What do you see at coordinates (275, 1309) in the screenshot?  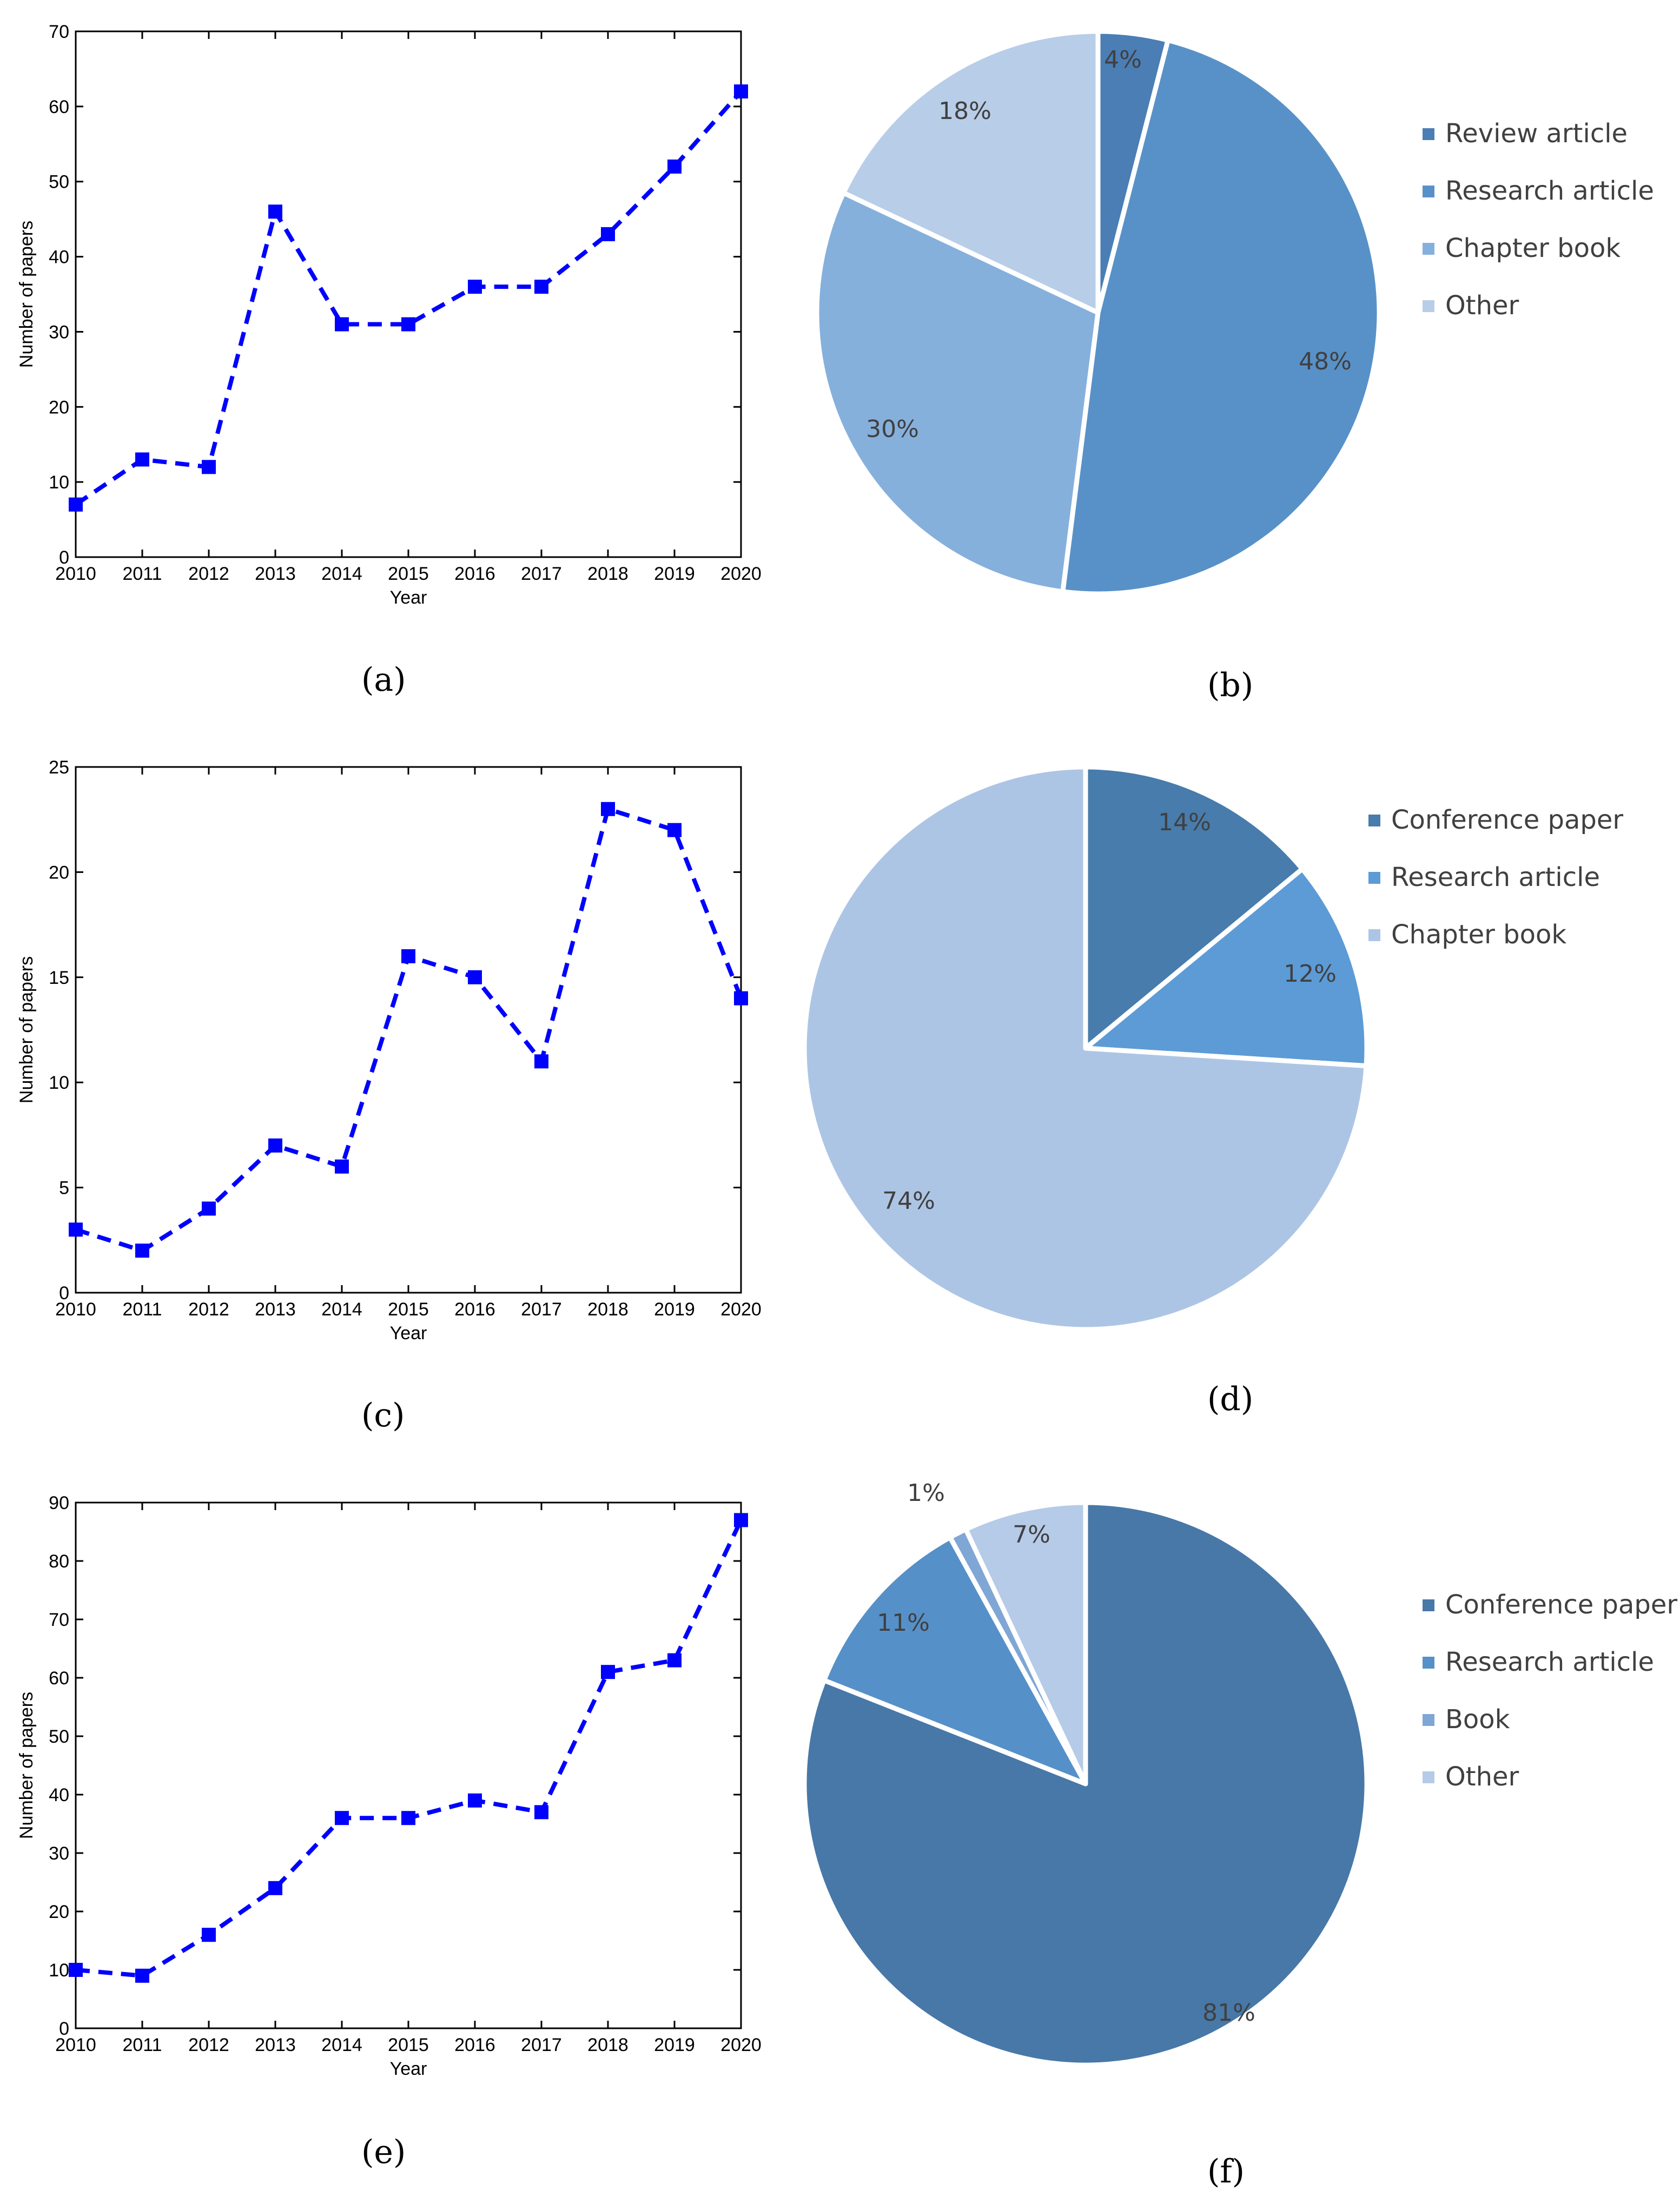 I see `x-tick-label: 2013` at bounding box center [275, 1309].